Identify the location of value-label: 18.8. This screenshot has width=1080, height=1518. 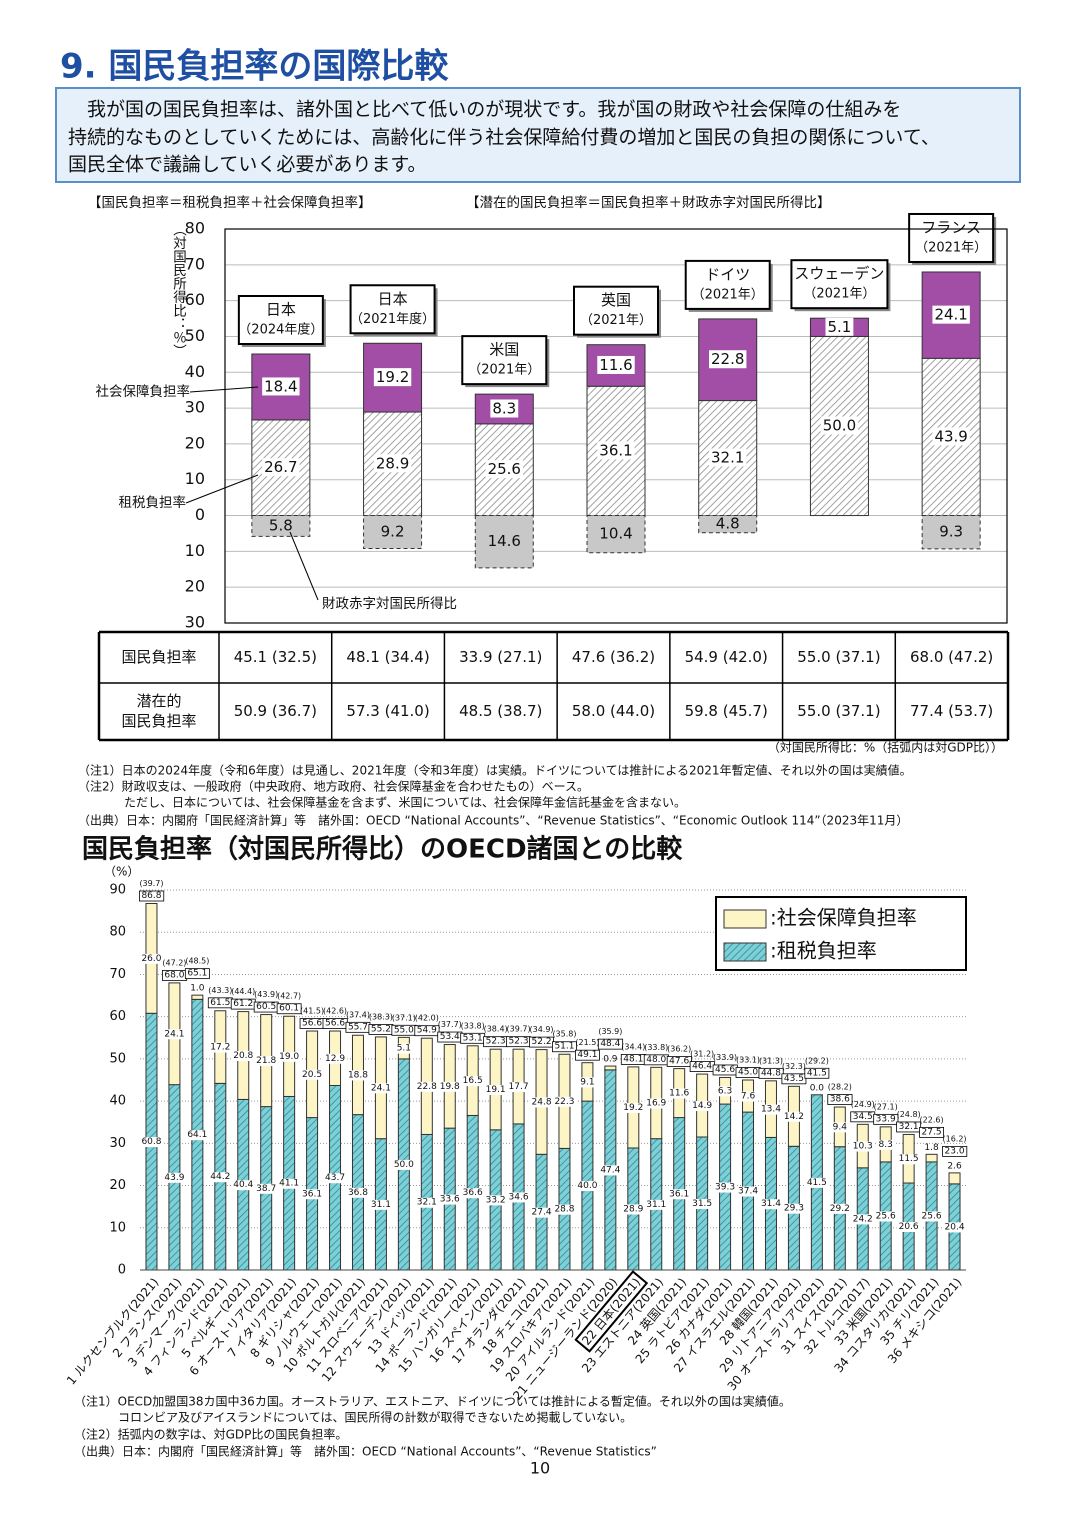
(358, 1075).